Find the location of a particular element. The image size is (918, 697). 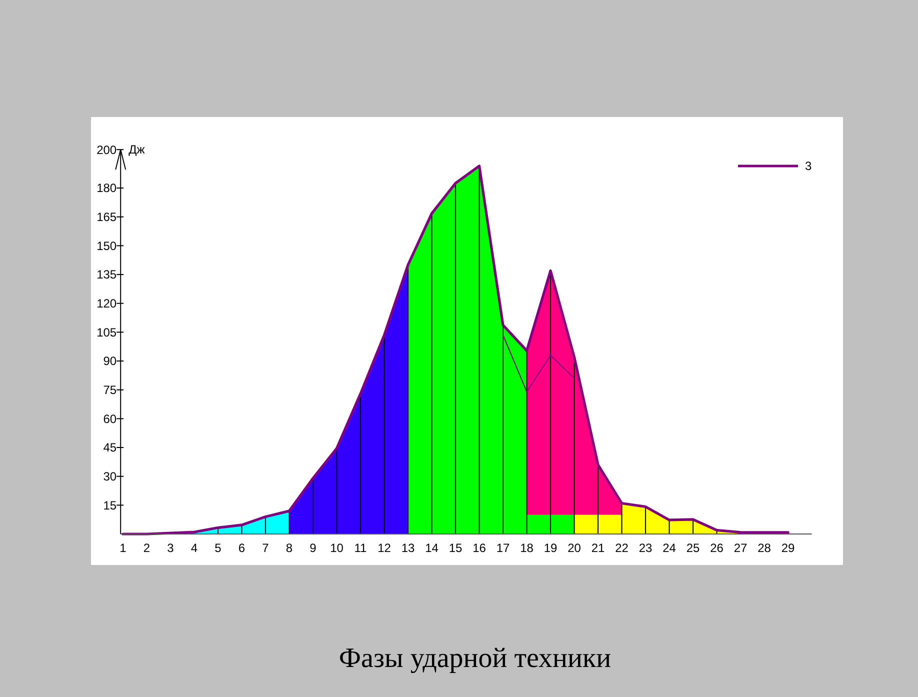

x-tick-label: 18 is located at coordinates (527, 548).